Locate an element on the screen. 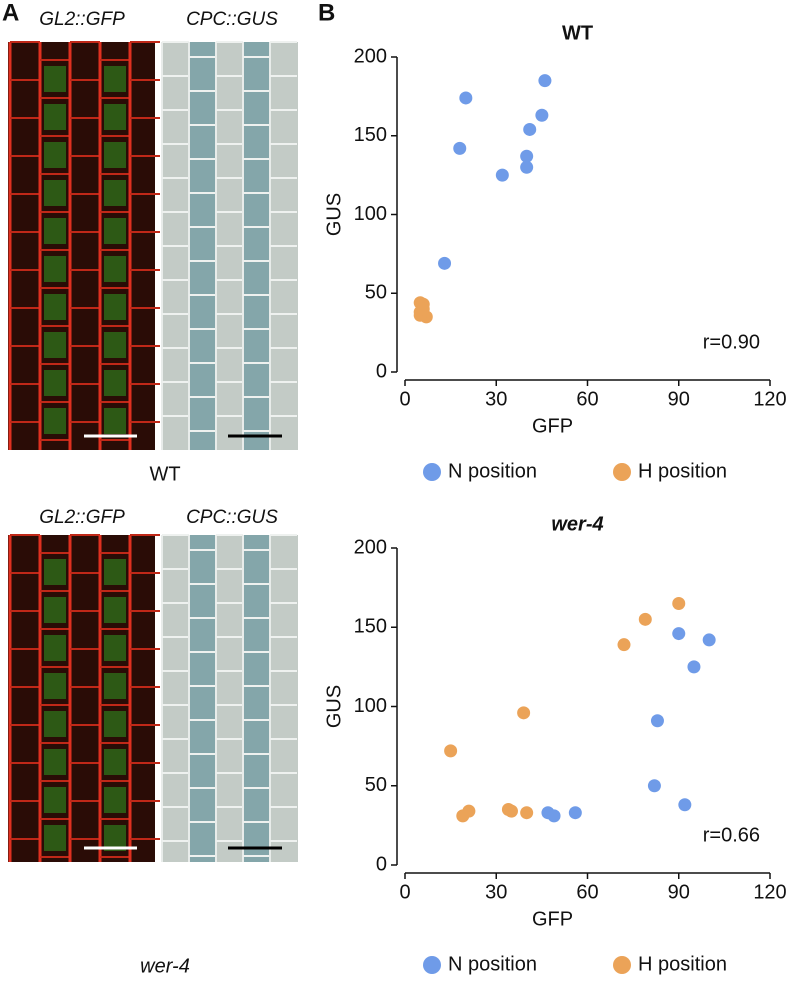  annotation: r=0.66 is located at coordinates (731, 835).